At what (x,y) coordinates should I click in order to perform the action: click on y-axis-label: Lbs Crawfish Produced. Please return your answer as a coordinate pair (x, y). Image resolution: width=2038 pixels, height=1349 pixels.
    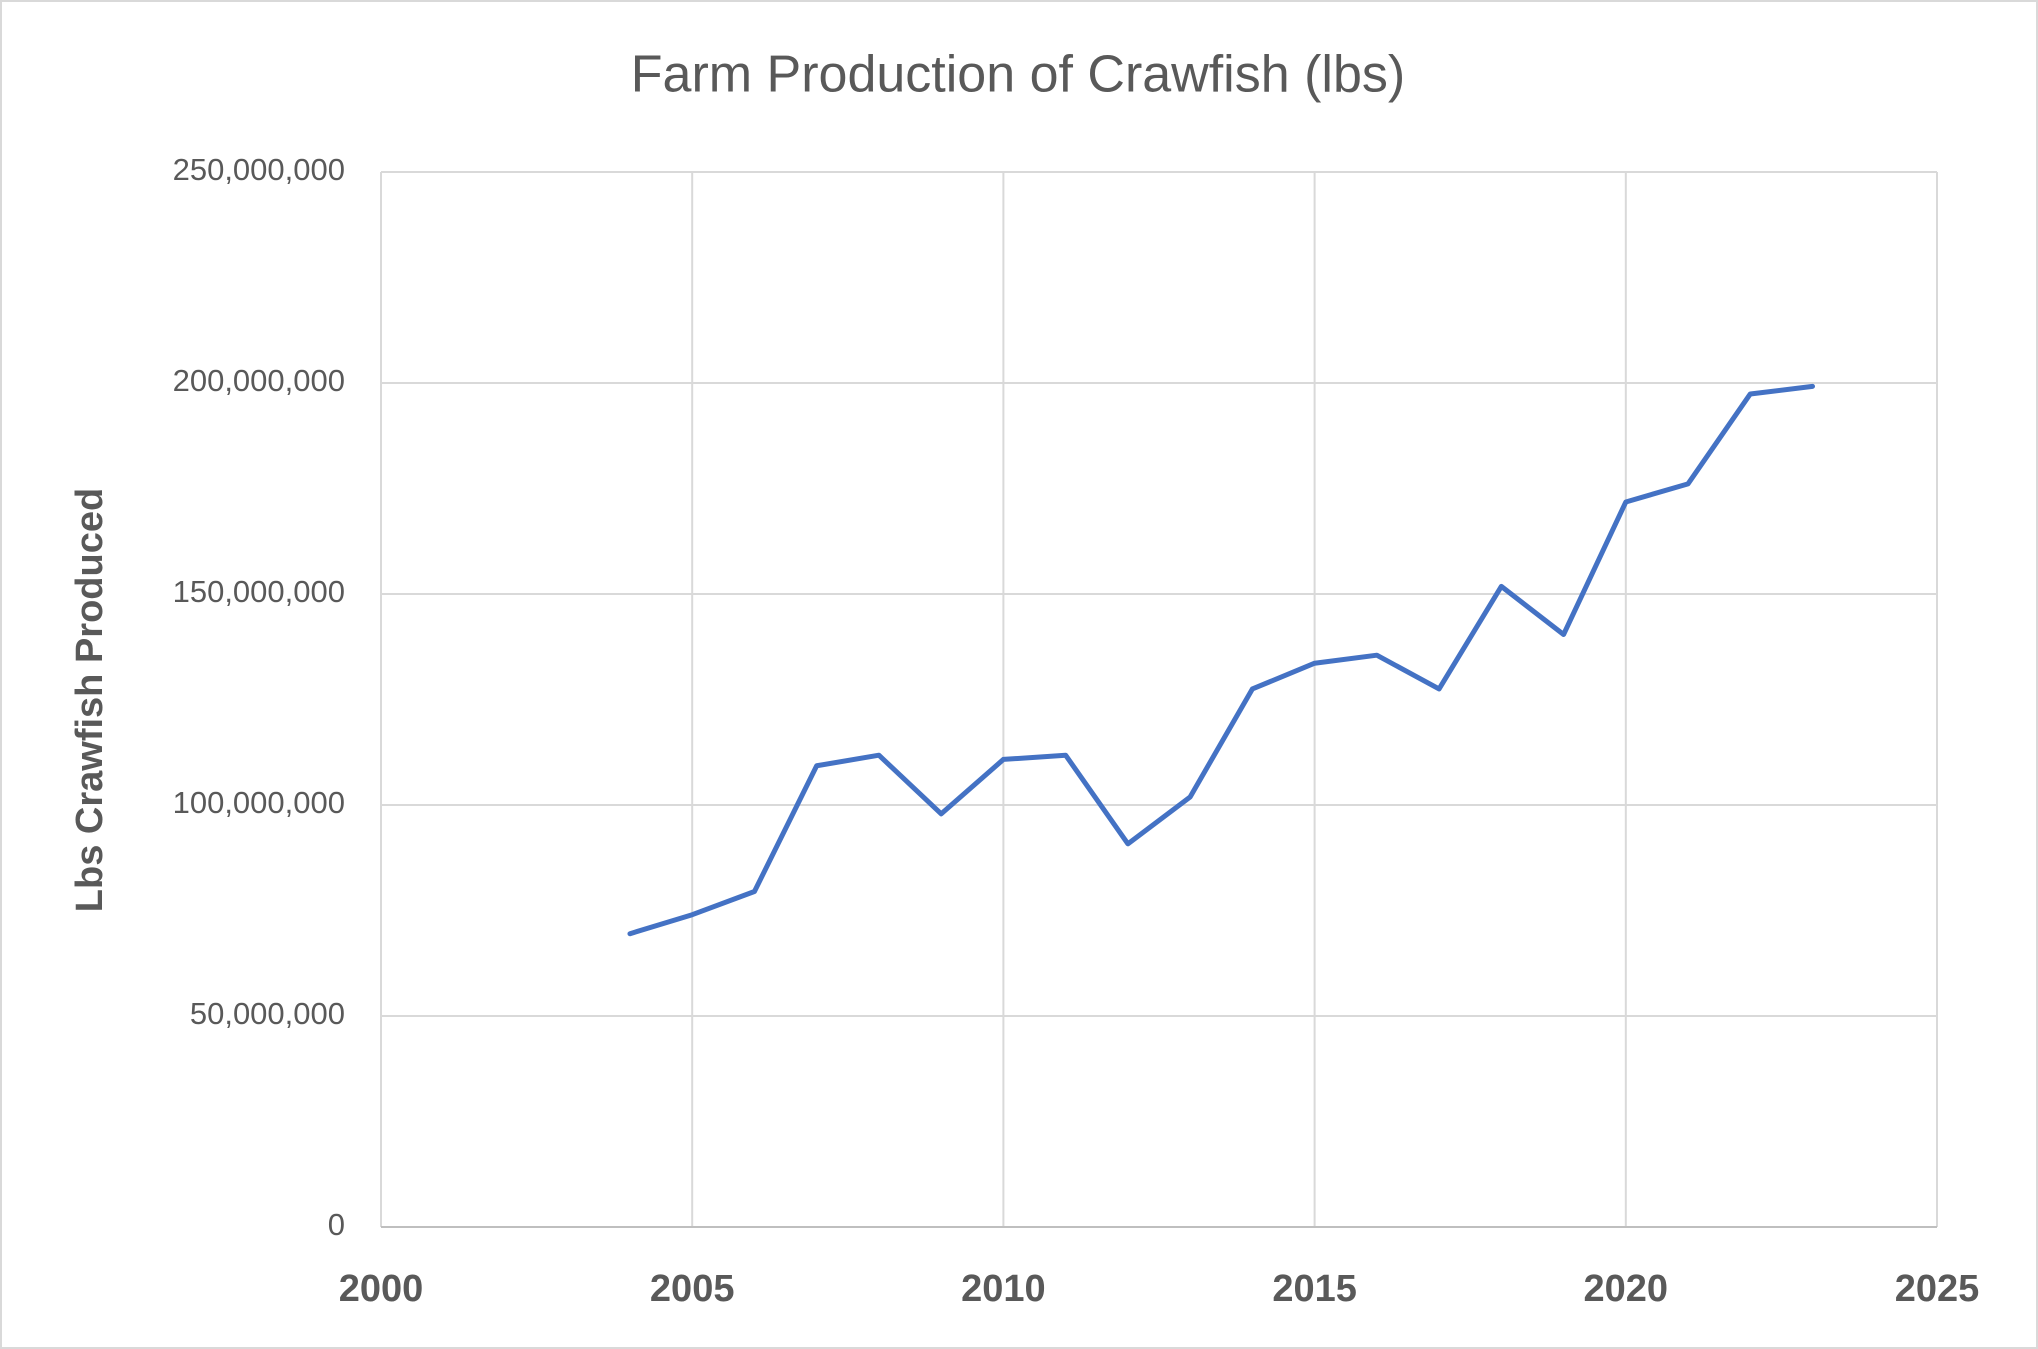
    Looking at the image, I should click on (90, 700).